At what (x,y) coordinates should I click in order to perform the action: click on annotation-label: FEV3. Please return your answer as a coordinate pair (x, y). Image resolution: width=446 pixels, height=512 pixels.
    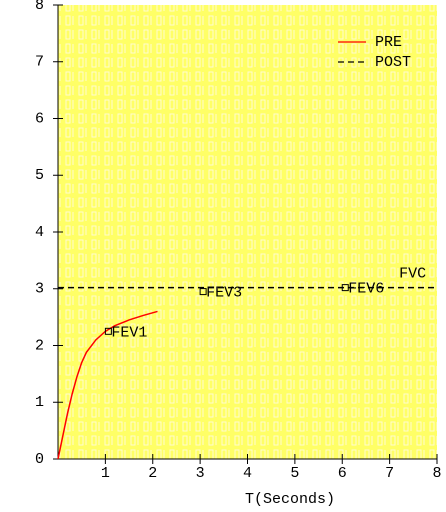
    Looking at the image, I should click on (224, 293).